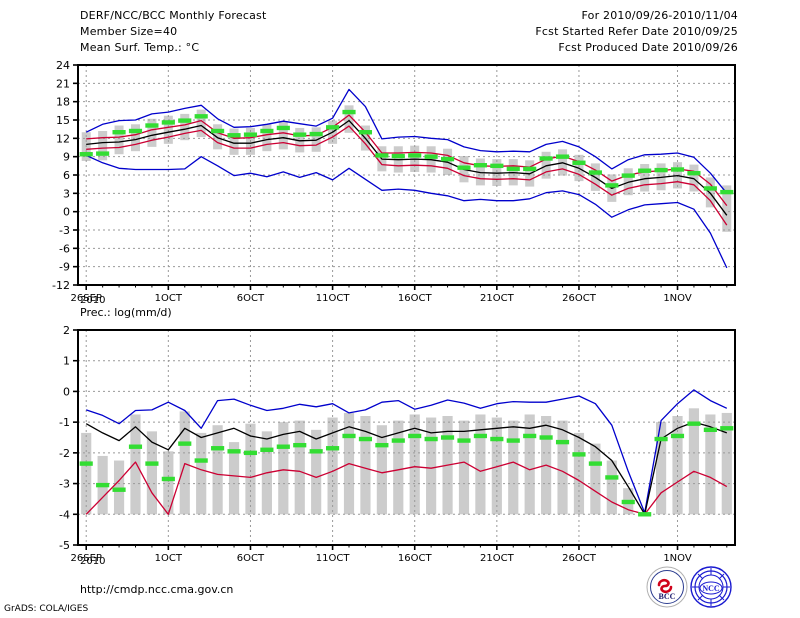 This screenshot has height=618, width=800. What do you see at coordinates (407, 167) in the screenshot?
I see `series-median` at bounding box center [407, 167].